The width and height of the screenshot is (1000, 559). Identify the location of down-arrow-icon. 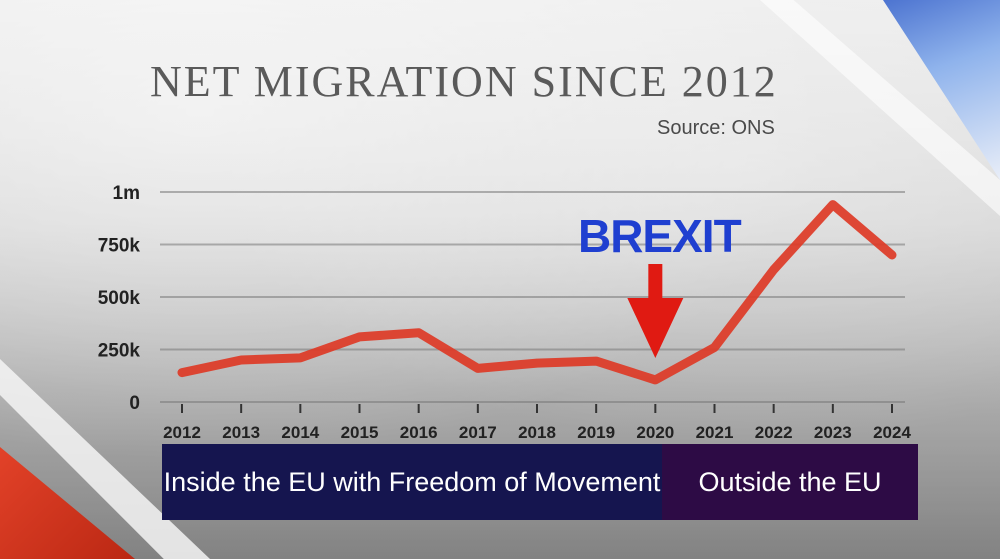
(655, 311).